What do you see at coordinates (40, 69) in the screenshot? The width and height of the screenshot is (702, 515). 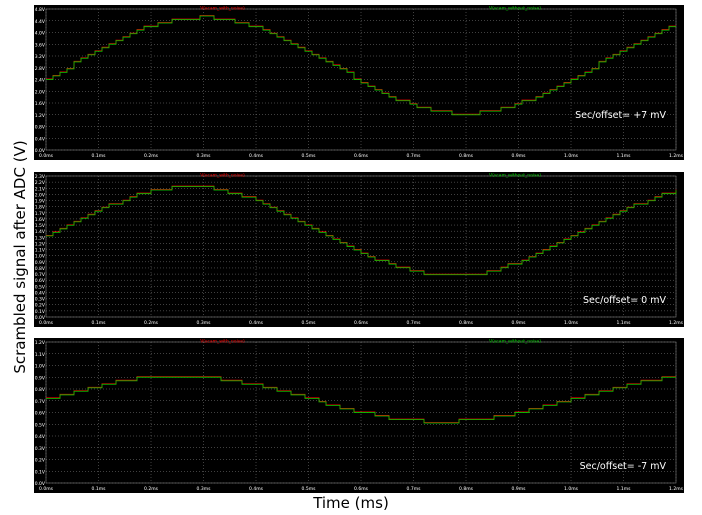 I see `y-tick-label: 2.8V` at bounding box center [40, 69].